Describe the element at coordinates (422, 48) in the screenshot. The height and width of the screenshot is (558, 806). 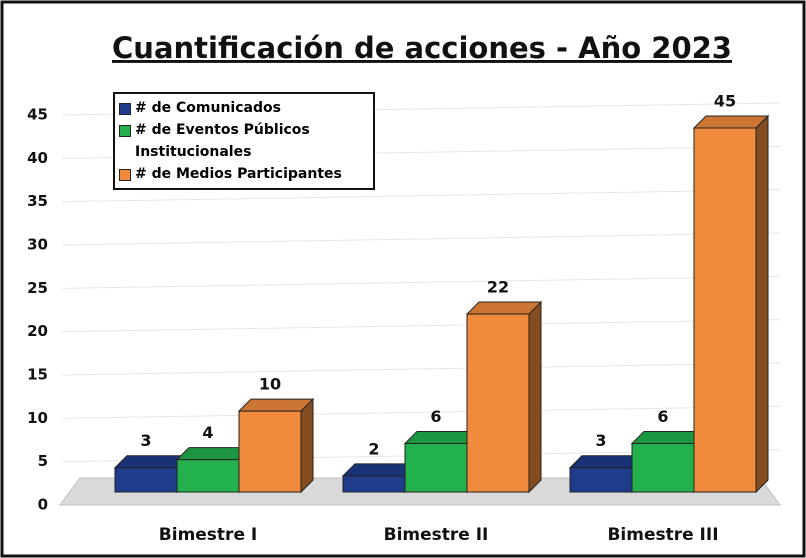
I see `chart-title: Cuantificación de acciones - Año 2023` at that location.